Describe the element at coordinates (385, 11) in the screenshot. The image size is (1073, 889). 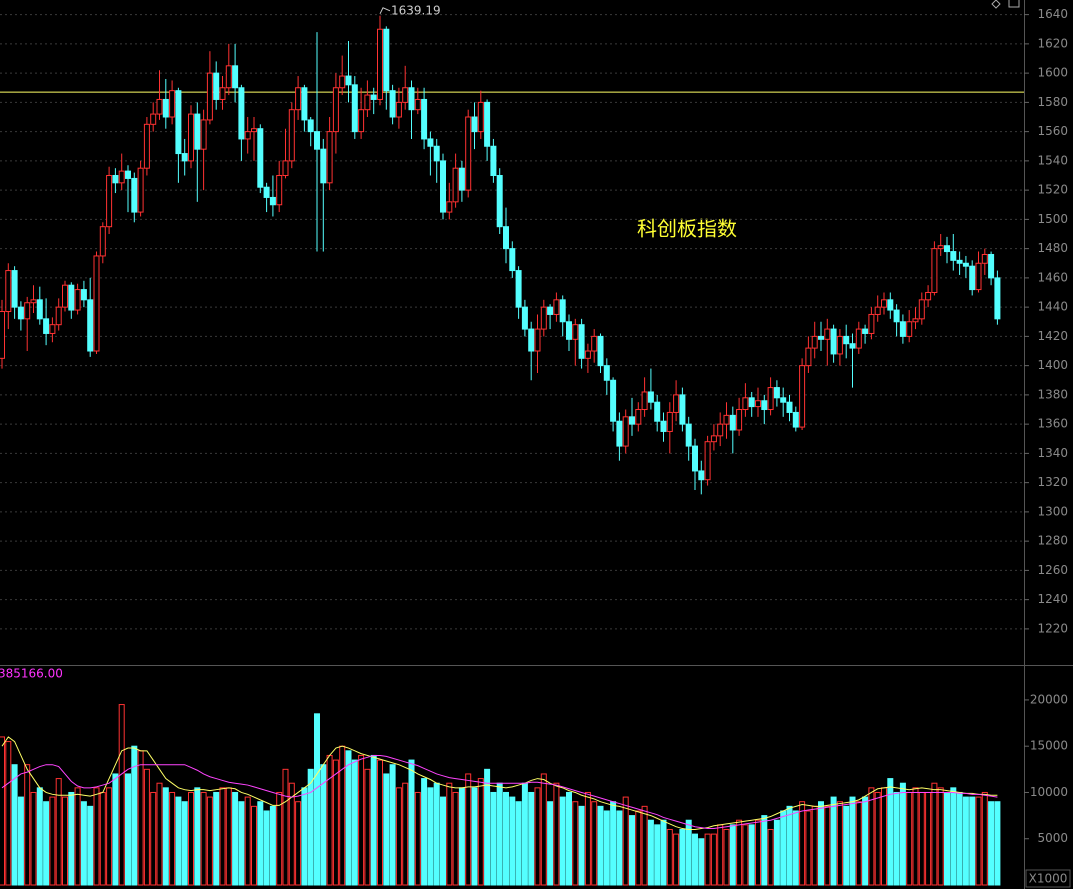
I see `max-flag` at that location.